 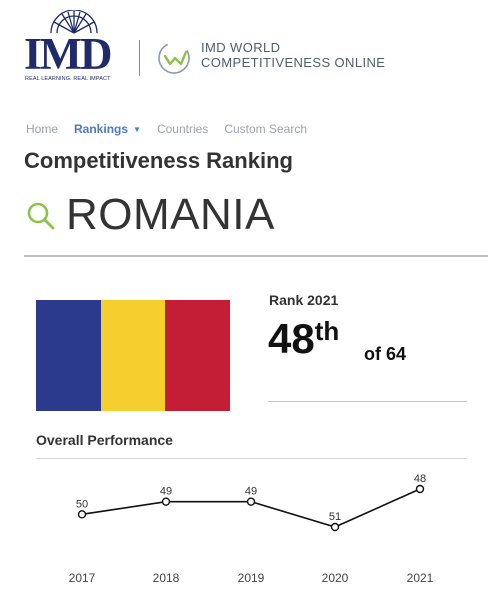 What do you see at coordinates (82, 578) in the screenshot?
I see `x-tick-label: 2017` at bounding box center [82, 578].